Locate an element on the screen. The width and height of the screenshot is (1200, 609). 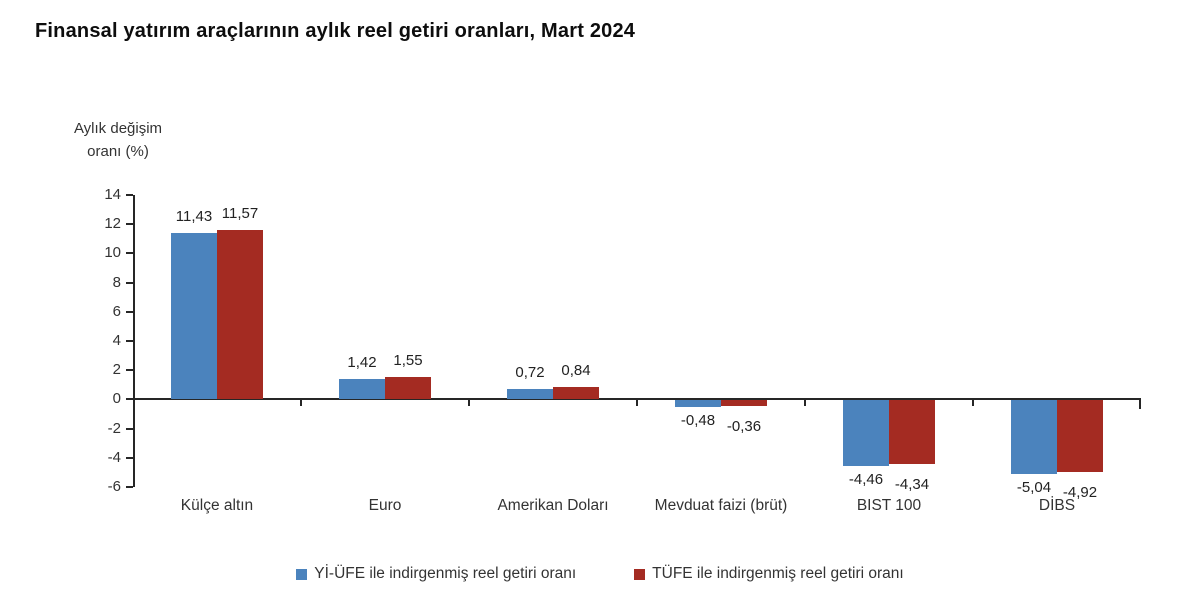
legend-label: TÜFE ile indirgenmiş reel getiri oranı is located at coordinates (778, 573).